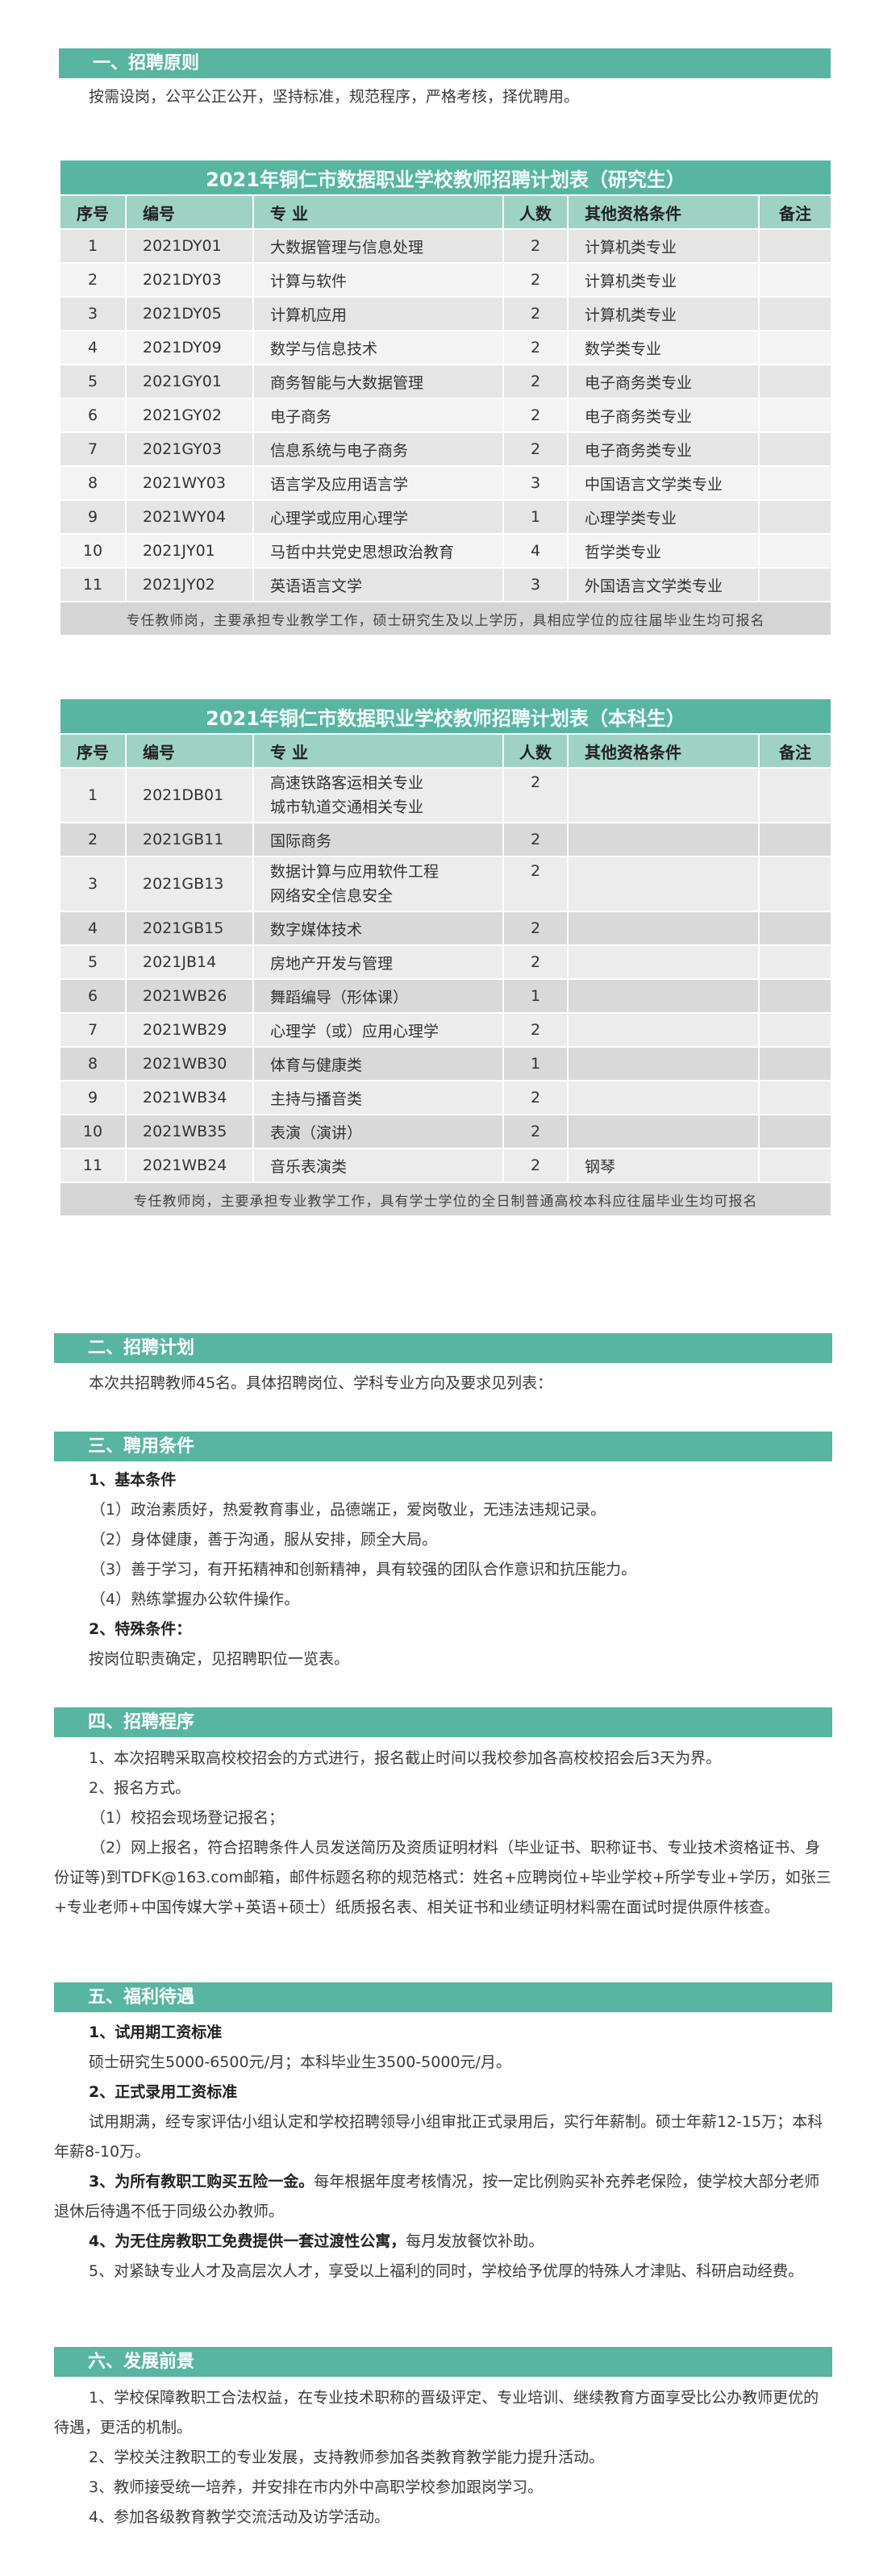  Describe the element at coordinates (93, 795) in the screenshot. I see `table-cell: 1` at that location.